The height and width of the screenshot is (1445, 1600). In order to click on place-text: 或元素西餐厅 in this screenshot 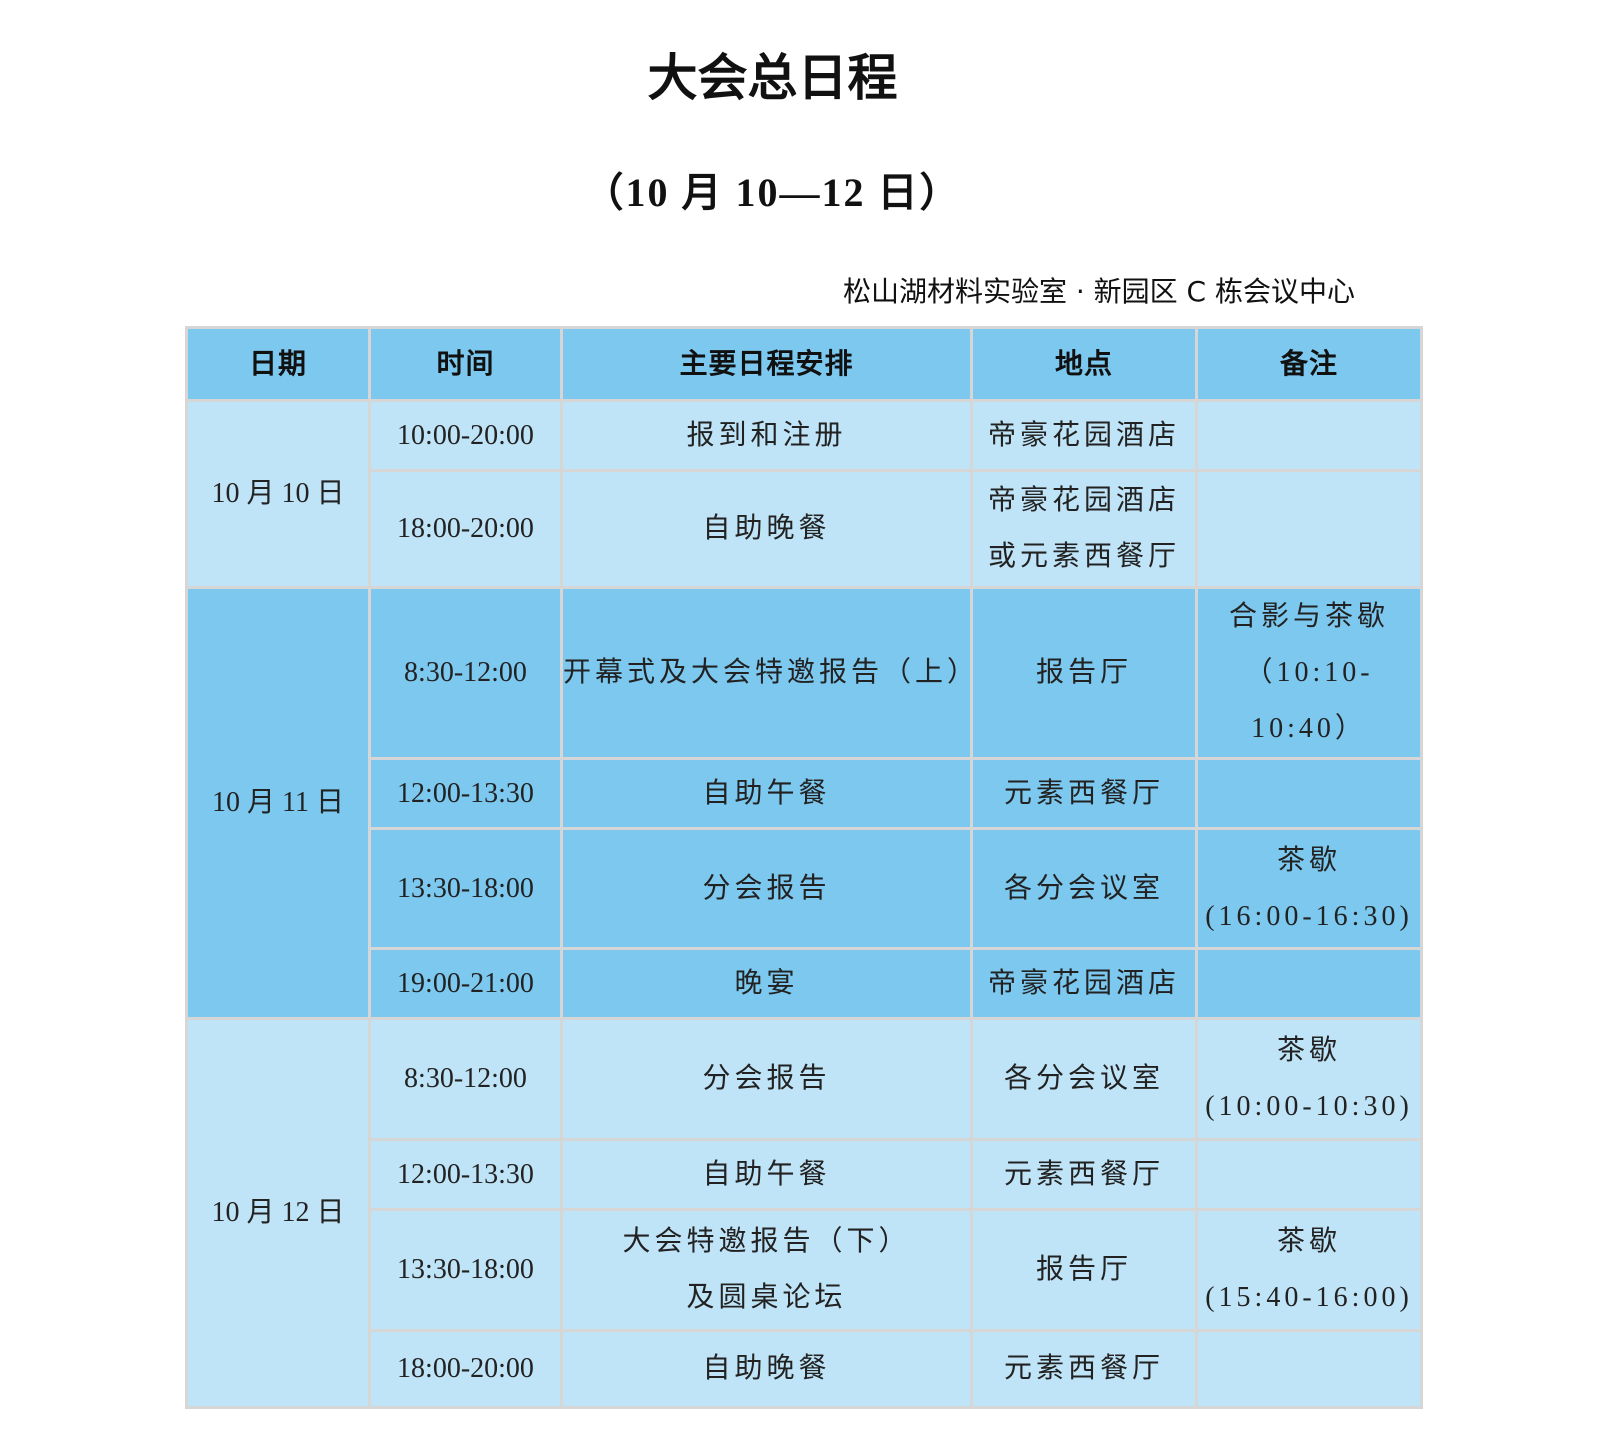, I will do `click(1083, 556)`.